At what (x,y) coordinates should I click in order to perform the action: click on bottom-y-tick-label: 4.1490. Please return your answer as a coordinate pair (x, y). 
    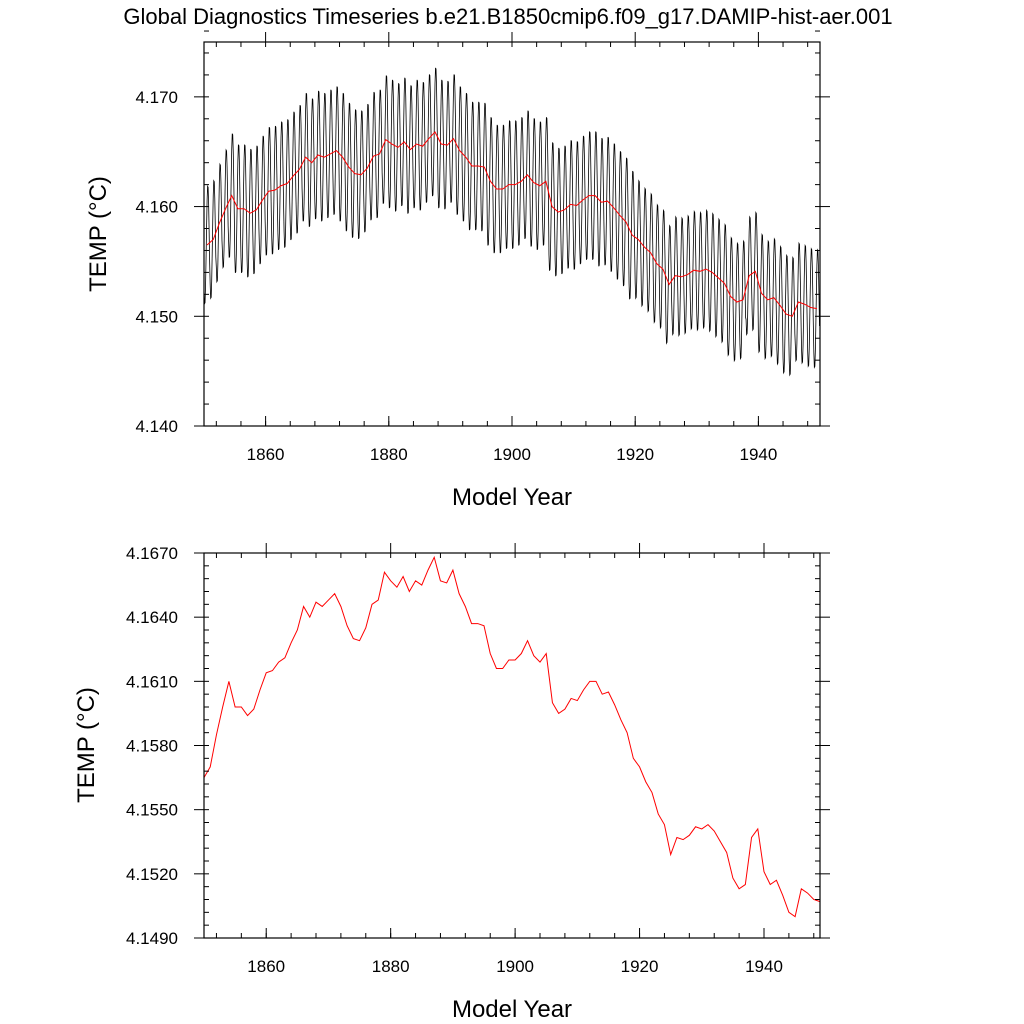
    Looking at the image, I should click on (152, 938).